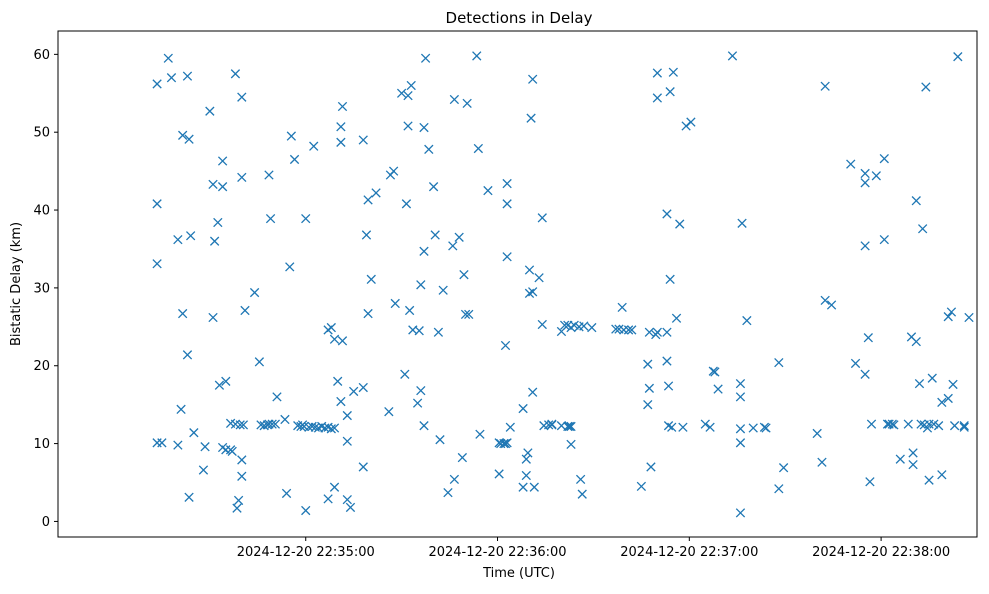 This screenshot has width=989, height=594. I want to click on x-tick-label: 2024-12-20 22:38:00, so click(881, 552).